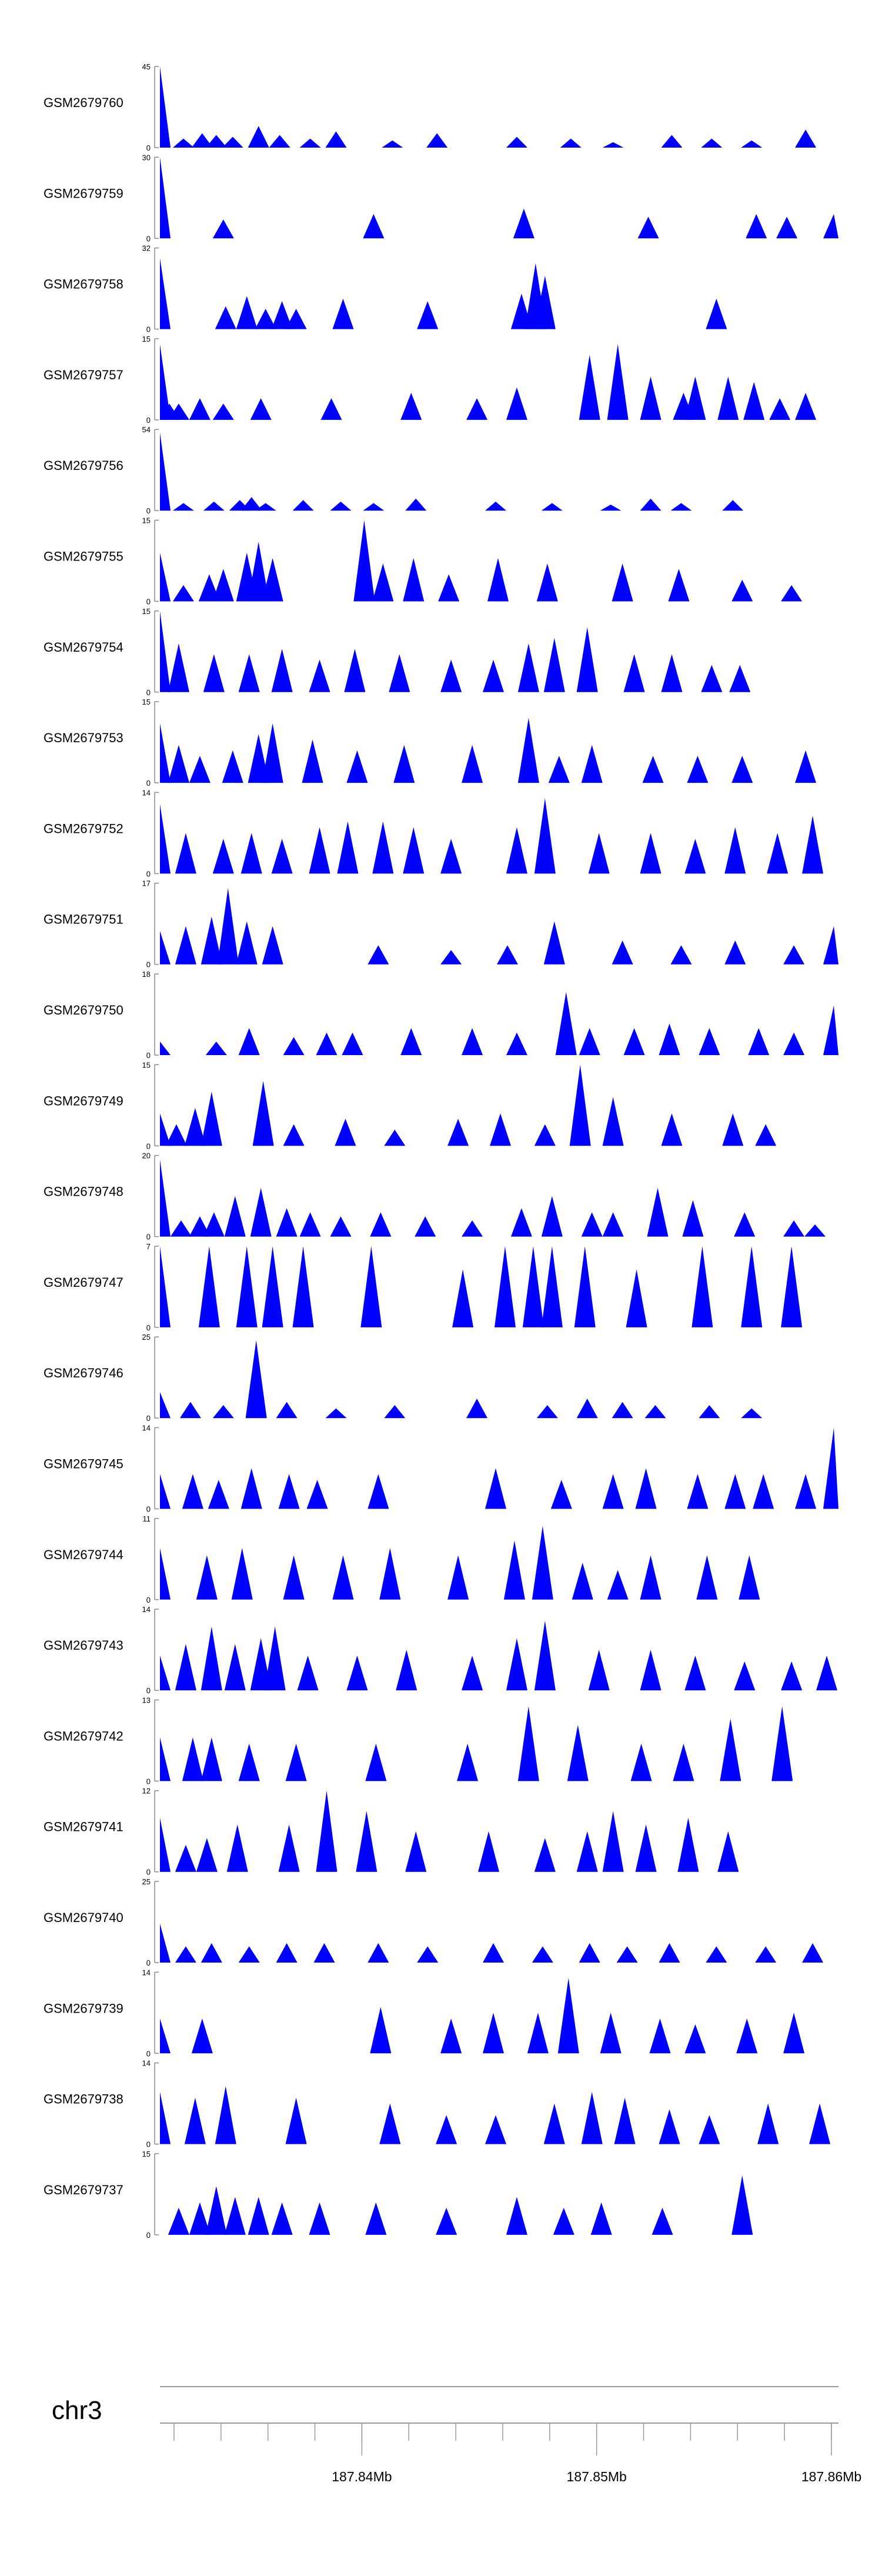  Describe the element at coordinates (456, 2435) in the screenshot. I see `genome-axis: chr3 187.84Mb 187.85Mb 187.86Mb` at that location.